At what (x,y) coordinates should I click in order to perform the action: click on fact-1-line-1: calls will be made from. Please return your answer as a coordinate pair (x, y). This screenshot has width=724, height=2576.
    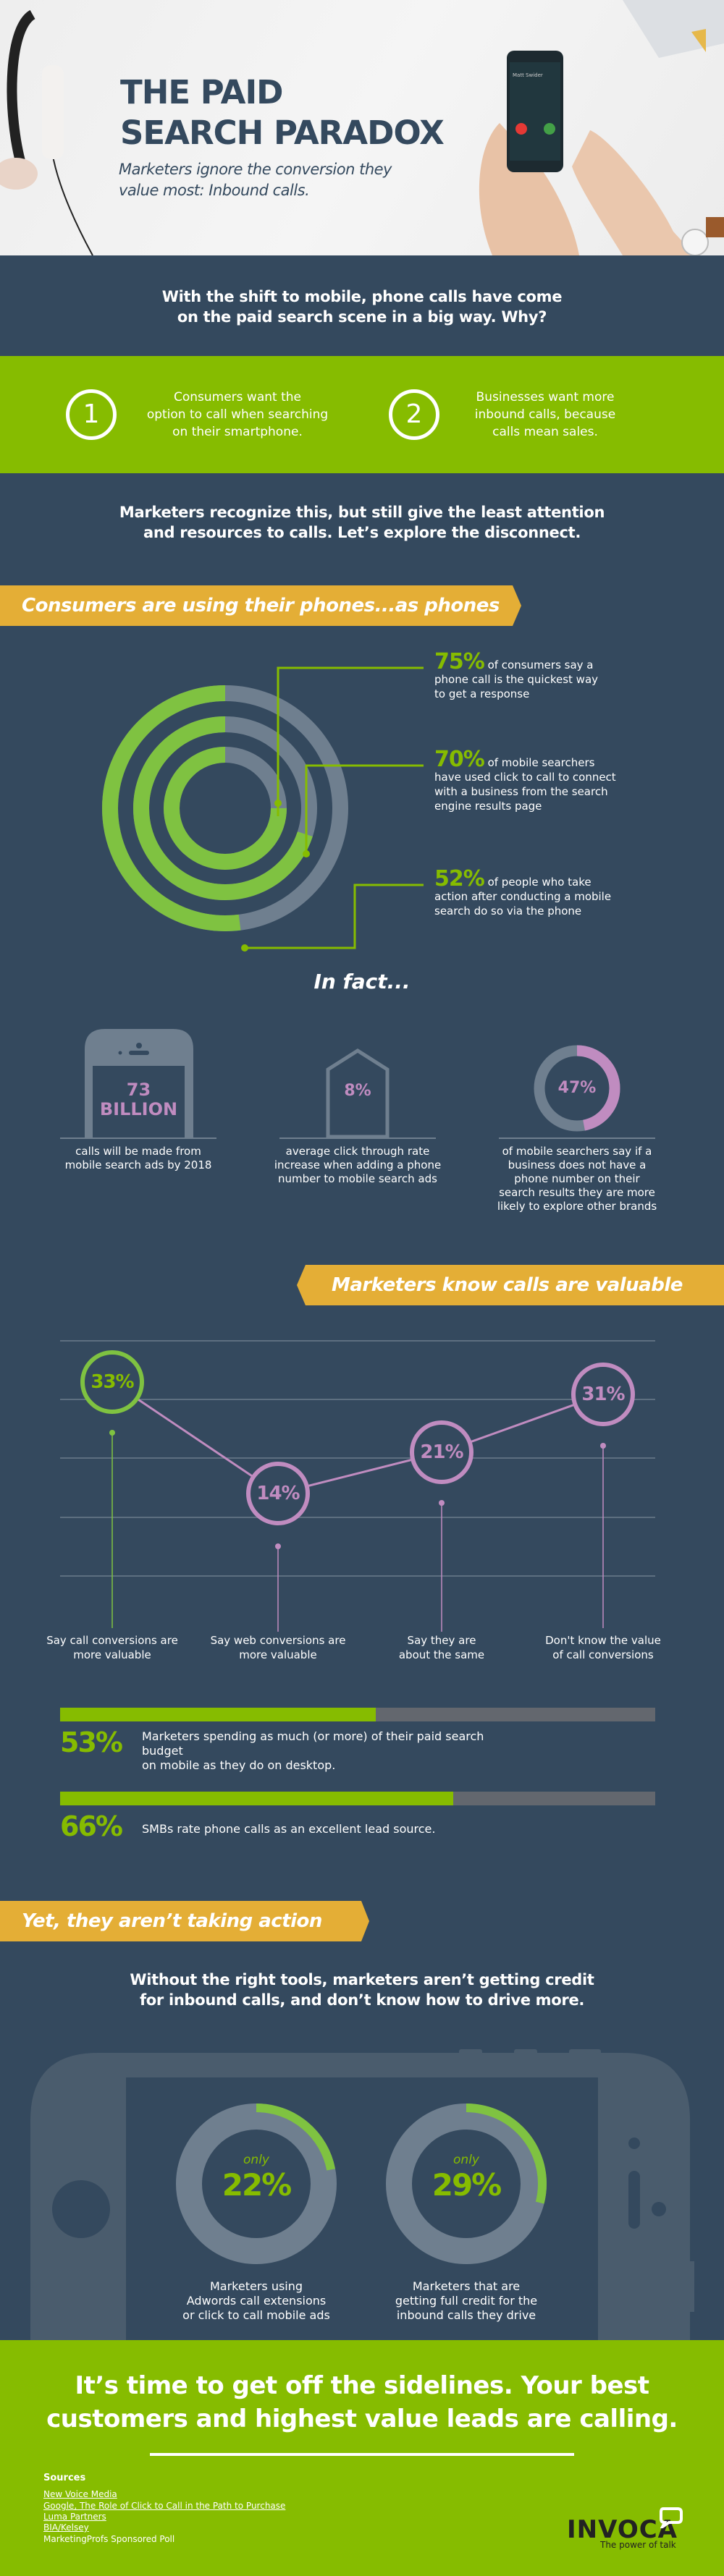
    Looking at the image, I should click on (138, 1151).